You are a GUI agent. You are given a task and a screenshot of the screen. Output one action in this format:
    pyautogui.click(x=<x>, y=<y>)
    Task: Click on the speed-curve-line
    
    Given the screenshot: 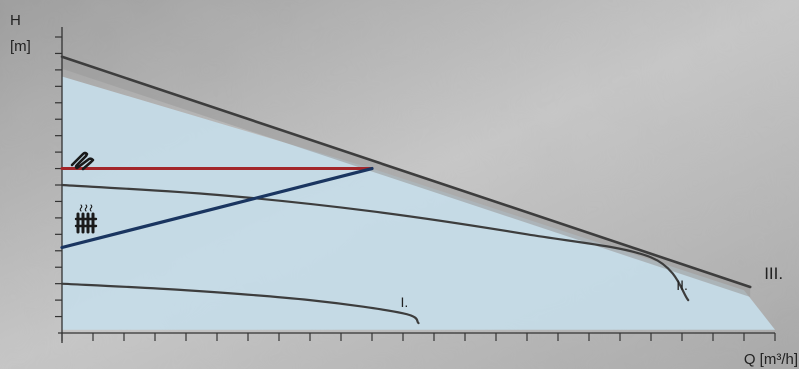 What is the action you would take?
    pyautogui.click(x=240, y=303)
    